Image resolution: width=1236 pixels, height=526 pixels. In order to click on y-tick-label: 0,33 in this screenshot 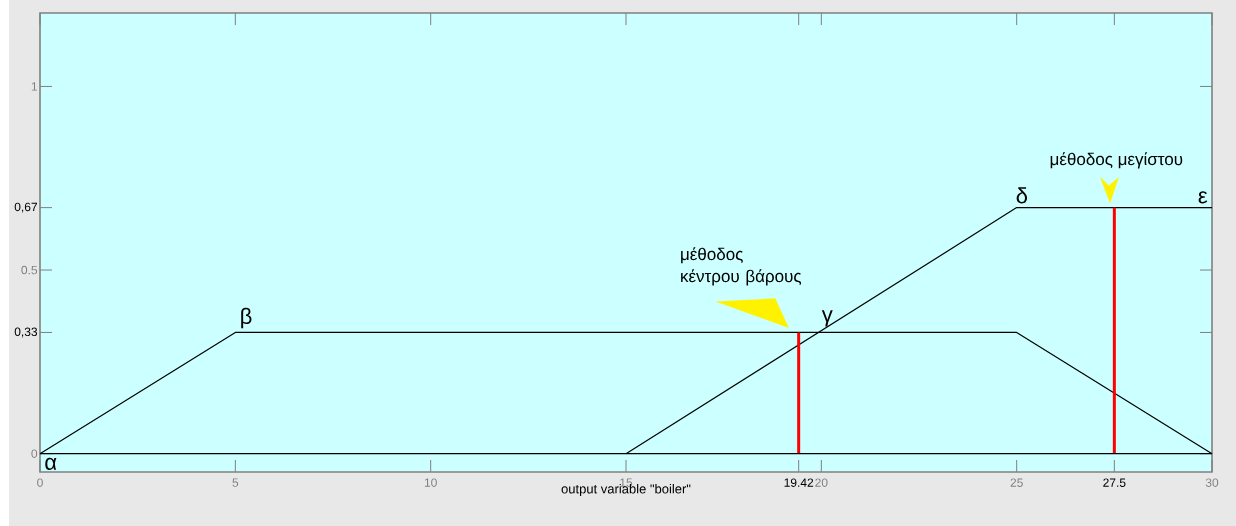, I will do `click(26, 332)`.